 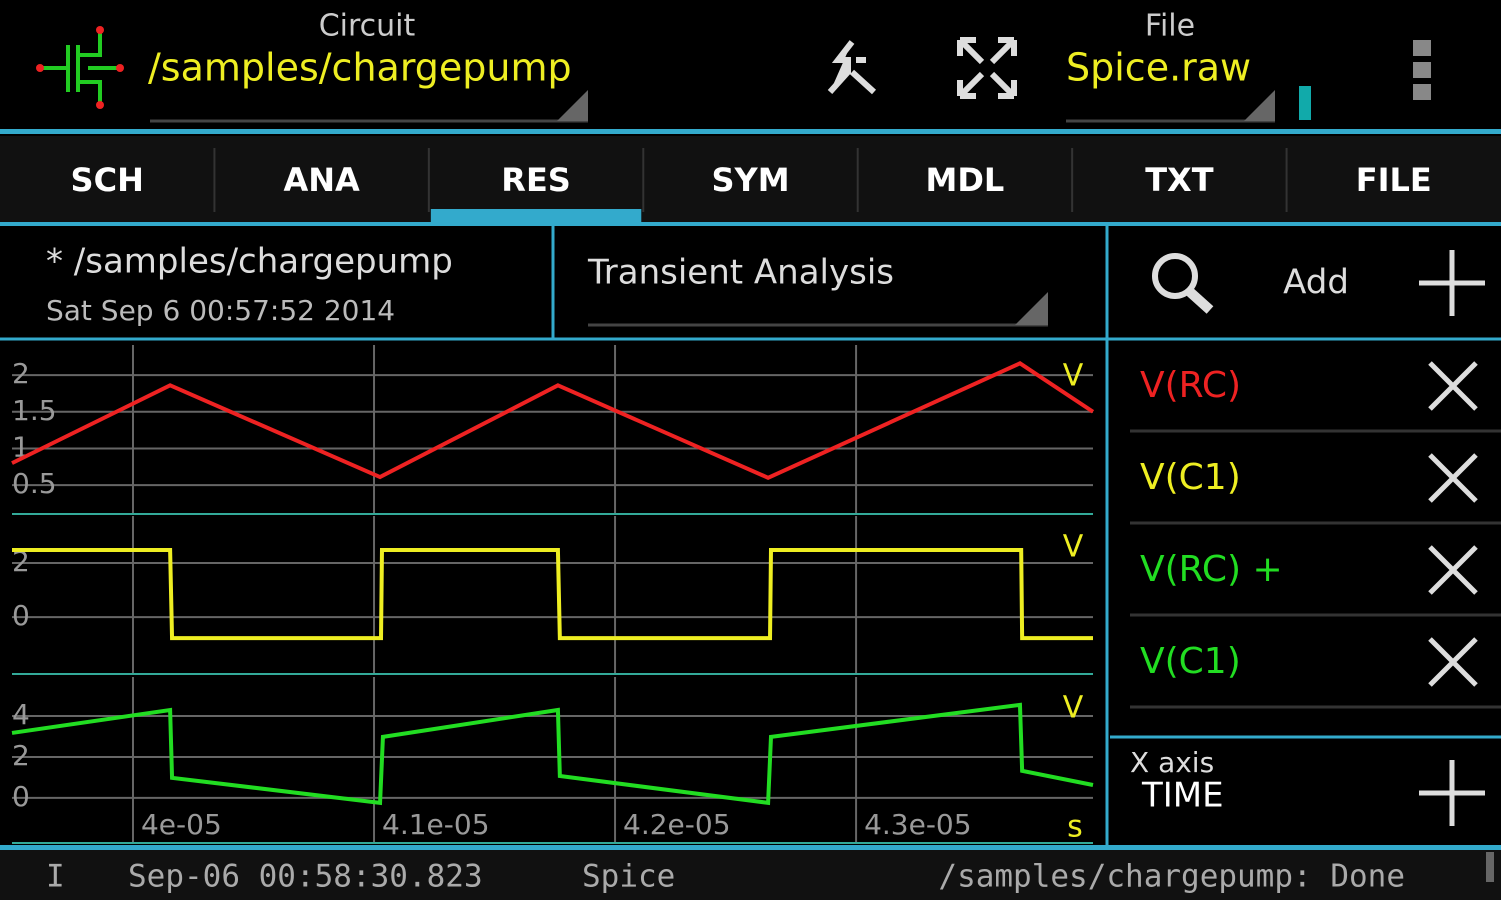 I want to click on header-divider, so click(x=750, y=131).